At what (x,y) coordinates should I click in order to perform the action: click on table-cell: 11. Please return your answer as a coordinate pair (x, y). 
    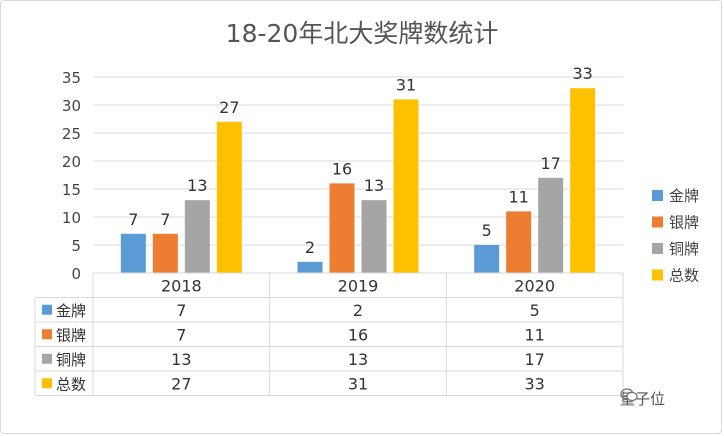
    Looking at the image, I should click on (534, 334).